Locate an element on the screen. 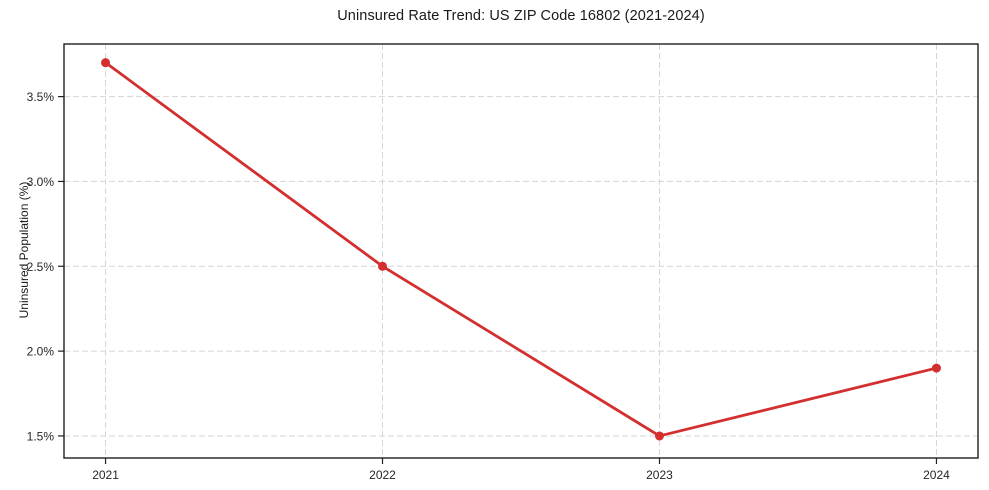  y-tick-label: 3.0% is located at coordinates (41, 182).